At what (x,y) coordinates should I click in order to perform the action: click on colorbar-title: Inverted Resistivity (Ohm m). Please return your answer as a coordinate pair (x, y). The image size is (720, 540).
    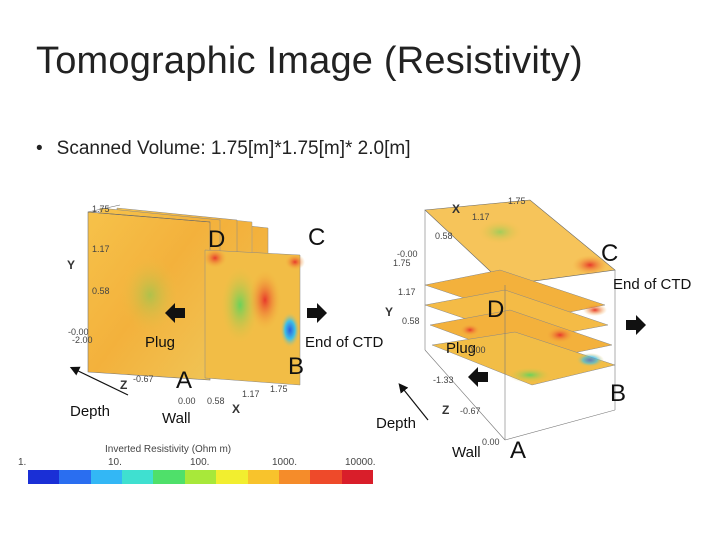
    Looking at the image, I should click on (168, 449).